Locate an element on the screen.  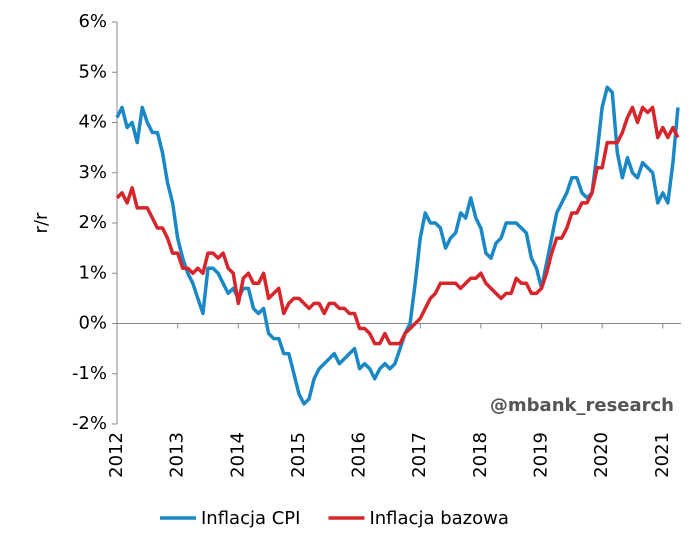
legend-label: Inflacja CPI is located at coordinates (250, 518).